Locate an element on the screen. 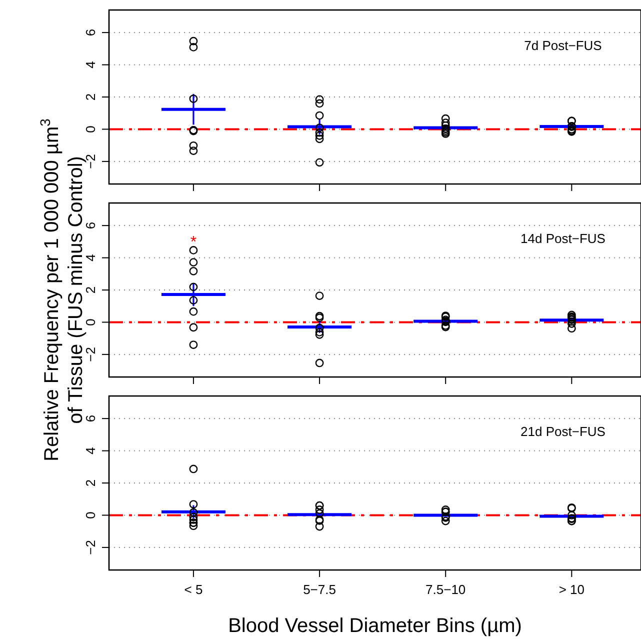 The height and width of the screenshot is (639, 641). x-tick-label: > 10 is located at coordinates (571, 589).